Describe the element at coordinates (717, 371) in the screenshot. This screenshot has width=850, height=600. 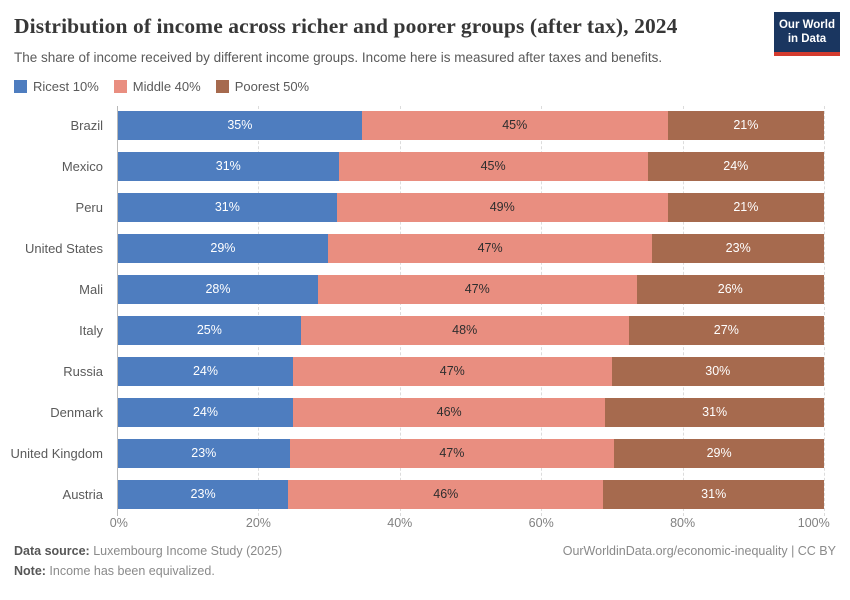
I see `bar-segment-poorest-50-: 30%` at that location.